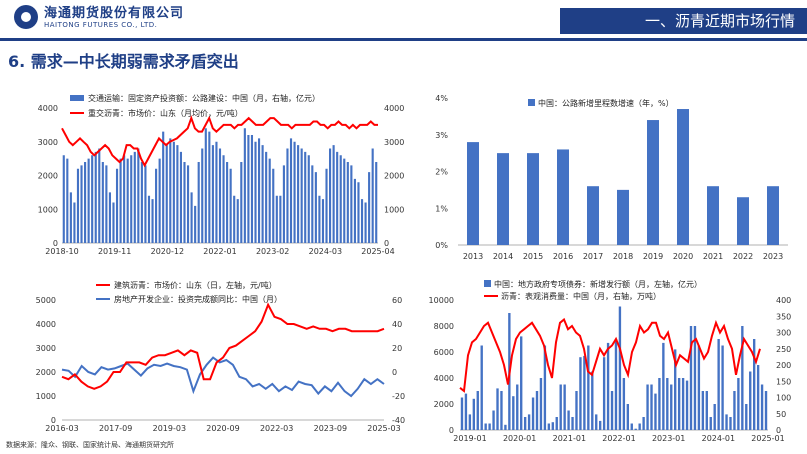 The width and height of the screenshot is (807, 454). Describe the element at coordinates (743, 256) in the screenshot. I see `c2-x-tick: 2022` at that location.